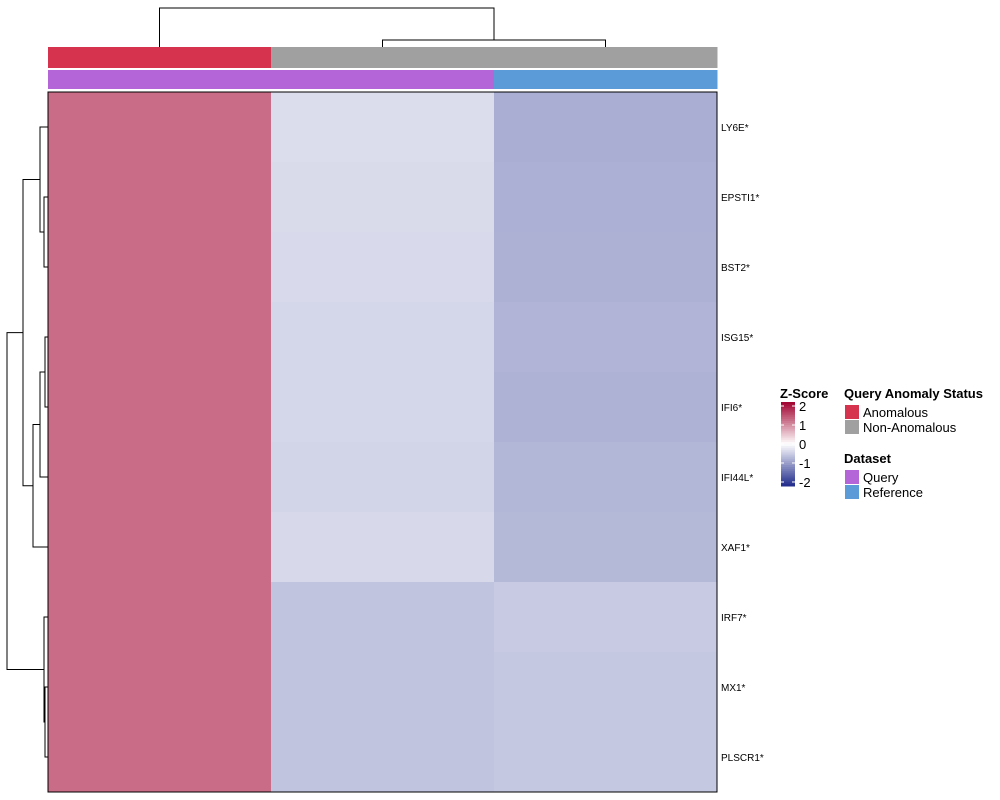 This screenshot has width=1000, height=800. I want to click on row-label: MX1*, so click(733, 688).